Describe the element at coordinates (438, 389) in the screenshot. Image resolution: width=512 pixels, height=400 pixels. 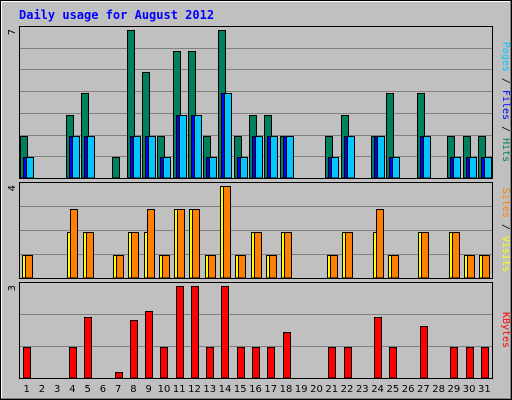
I see `x-label-day-28: 28` at that location.